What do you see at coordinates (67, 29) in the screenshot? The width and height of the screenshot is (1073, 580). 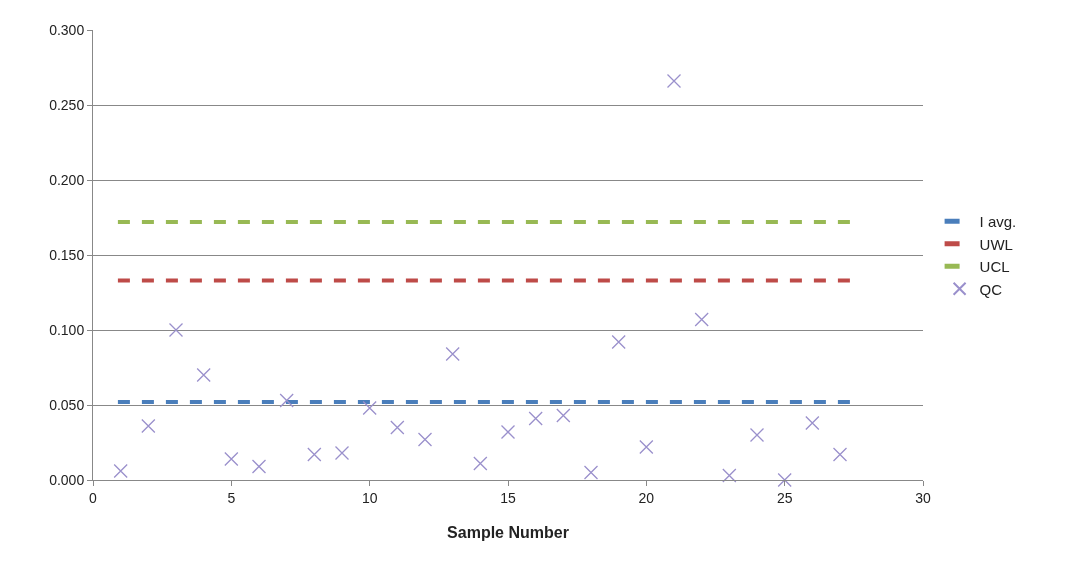 I see `y-tick-label: 0.300` at bounding box center [67, 29].